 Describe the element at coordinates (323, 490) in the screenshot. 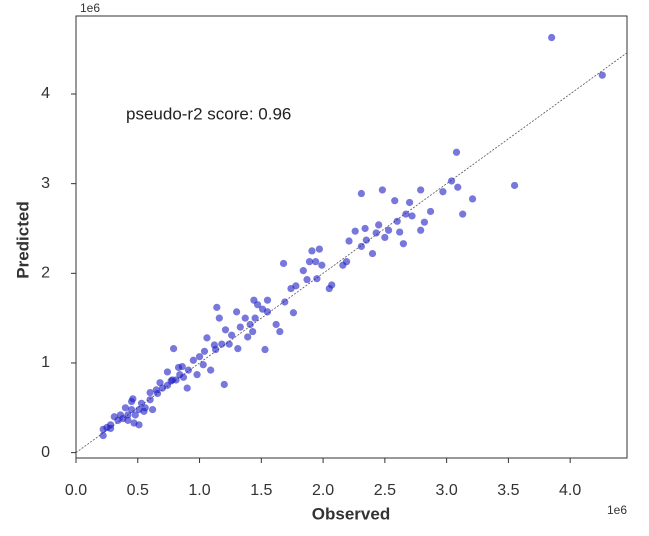

I see `x-tick-label: 2.0` at that location.